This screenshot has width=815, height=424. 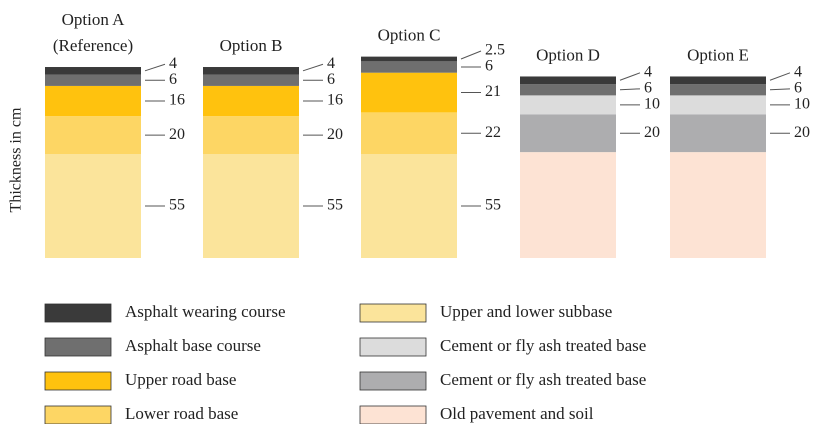 What do you see at coordinates (493, 132) in the screenshot?
I see `value-label: 22` at bounding box center [493, 132].